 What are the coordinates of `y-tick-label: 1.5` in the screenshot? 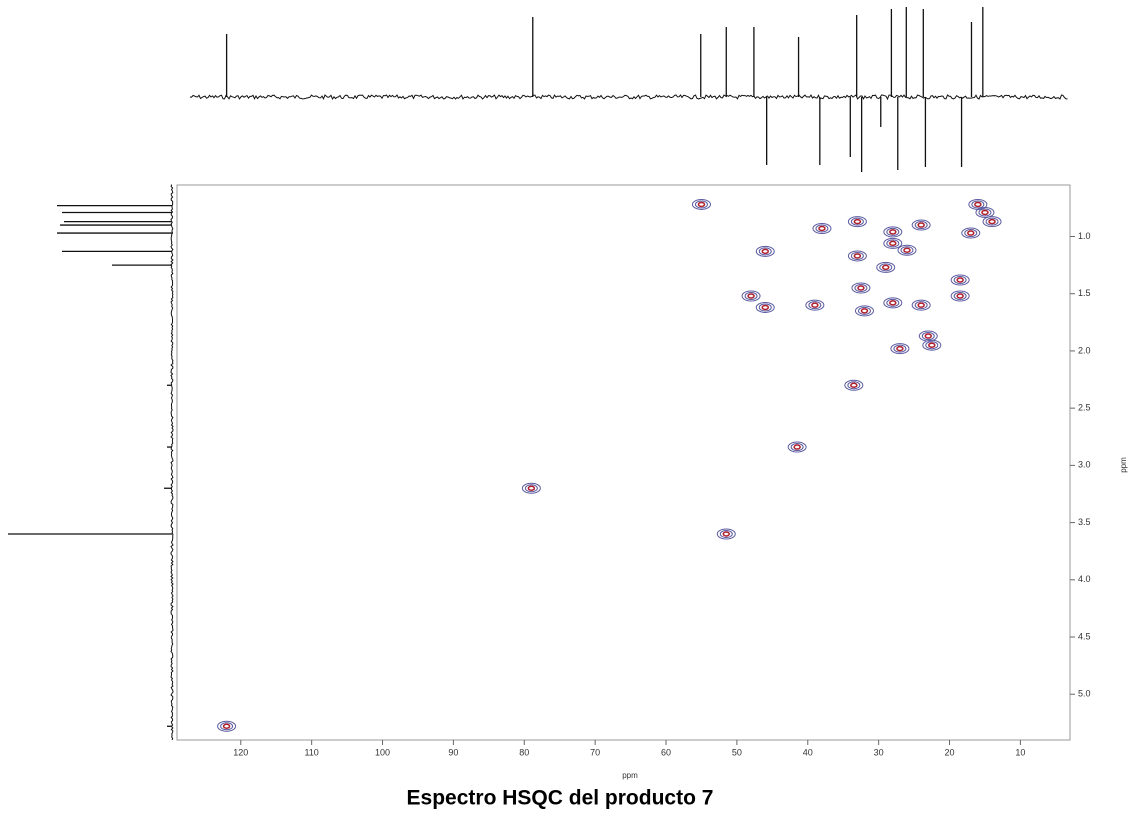 It's located at (1084, 293).